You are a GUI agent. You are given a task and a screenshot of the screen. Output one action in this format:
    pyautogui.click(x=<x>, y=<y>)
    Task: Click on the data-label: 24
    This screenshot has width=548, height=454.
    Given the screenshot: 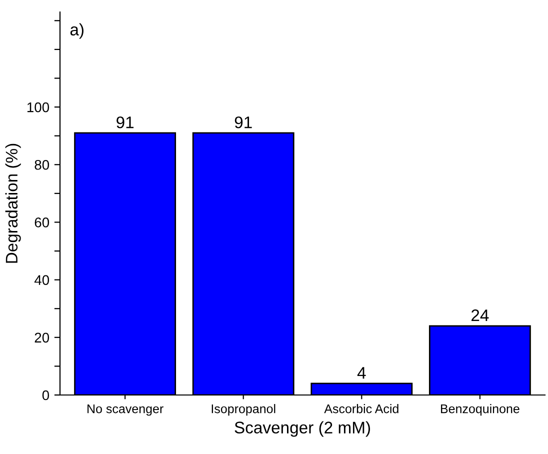 What is the action you would take?
    pyautogui.click(x=480, y=315)
    